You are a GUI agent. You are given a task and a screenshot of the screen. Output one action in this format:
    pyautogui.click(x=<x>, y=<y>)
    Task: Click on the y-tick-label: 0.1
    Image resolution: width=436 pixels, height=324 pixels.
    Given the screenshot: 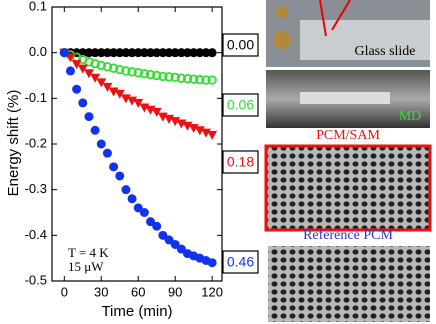 What is the action you would take?
    pyautogui.click(x=38, y=6)
    